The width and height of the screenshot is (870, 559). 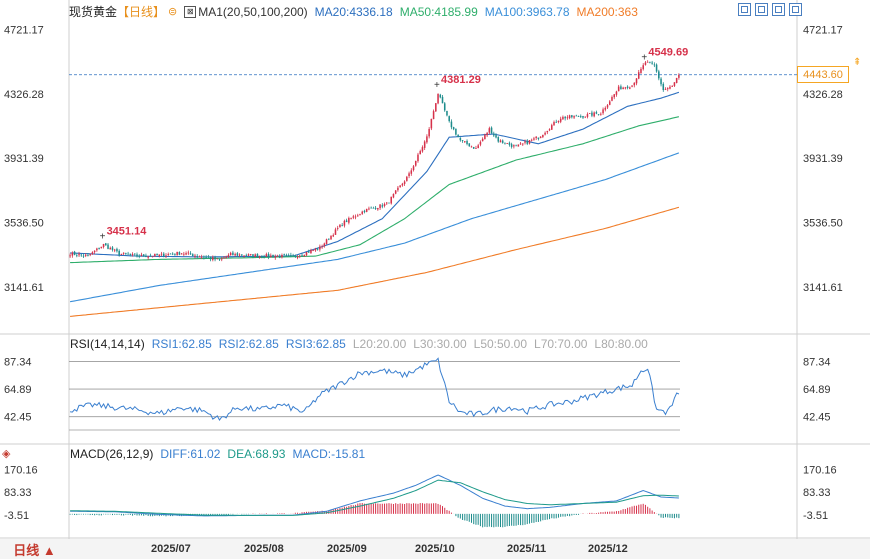 What do you see at coordinates (744, 9) in the screenshot?
I see `add-indicator-icon` at bounding box center [744, 9].